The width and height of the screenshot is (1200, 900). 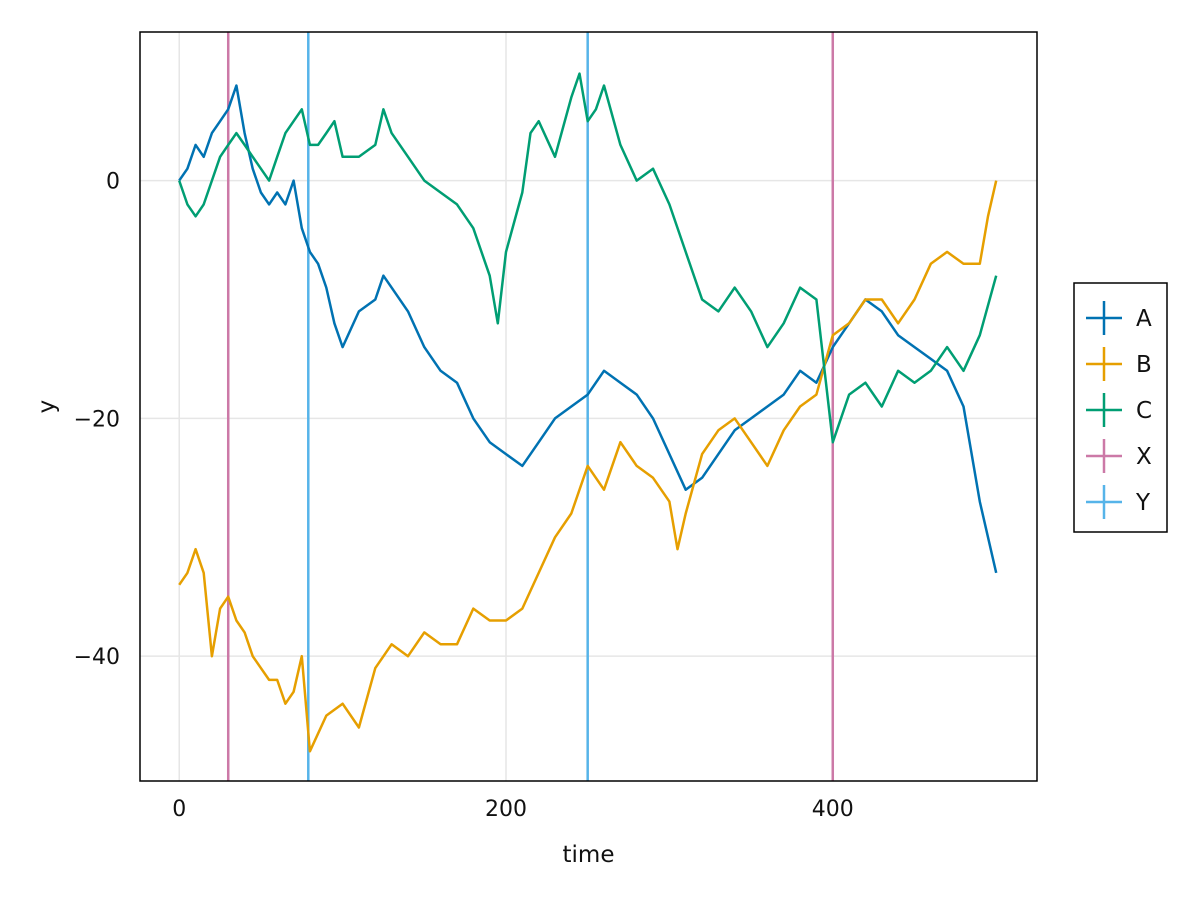 What do you see at coordinates (1144, 365) in the screenshot?
I see `legend-label: B` at bounding box center [1144, 365].